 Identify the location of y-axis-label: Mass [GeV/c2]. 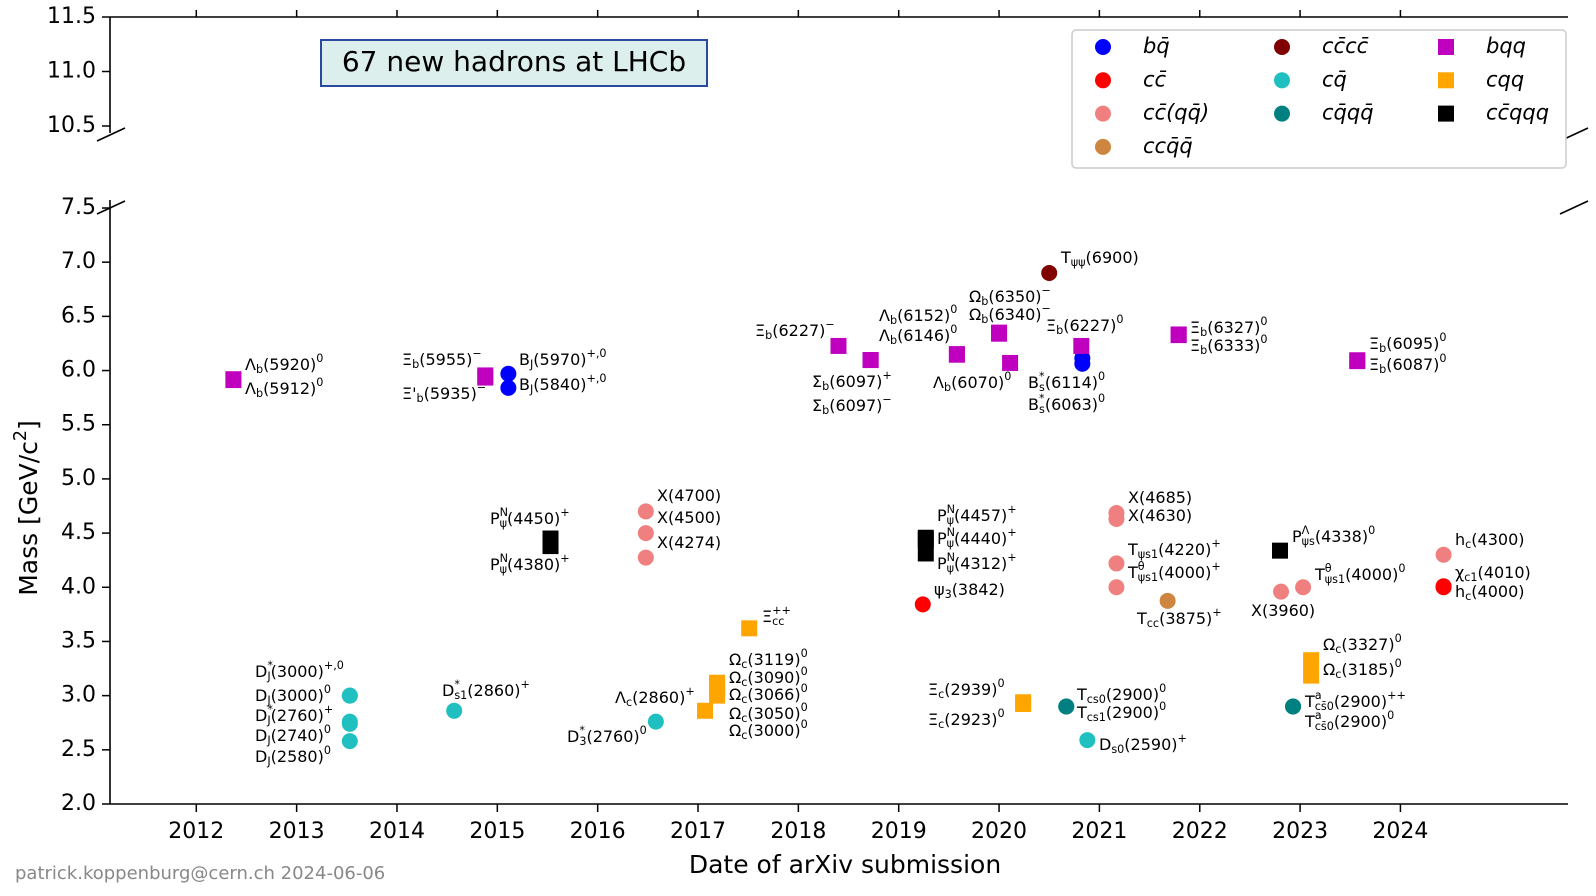
(27, 508).